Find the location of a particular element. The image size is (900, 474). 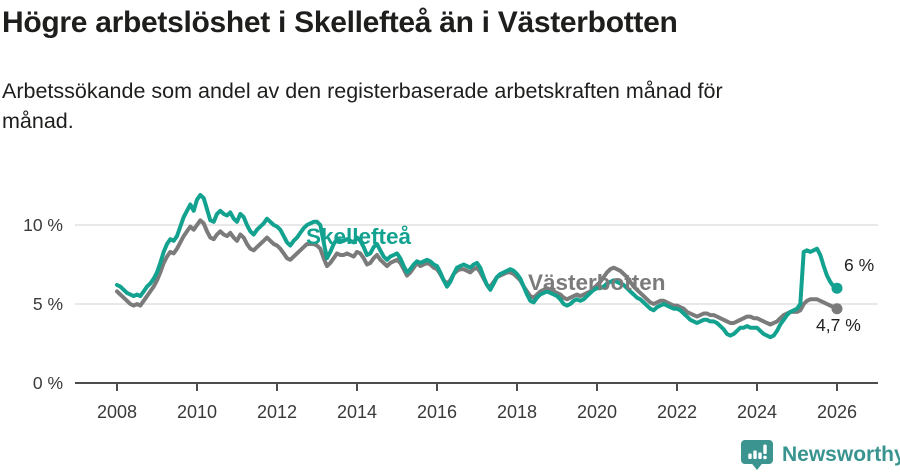

x-axis-tick-label: 2024 is located at coordinates (757, 412).